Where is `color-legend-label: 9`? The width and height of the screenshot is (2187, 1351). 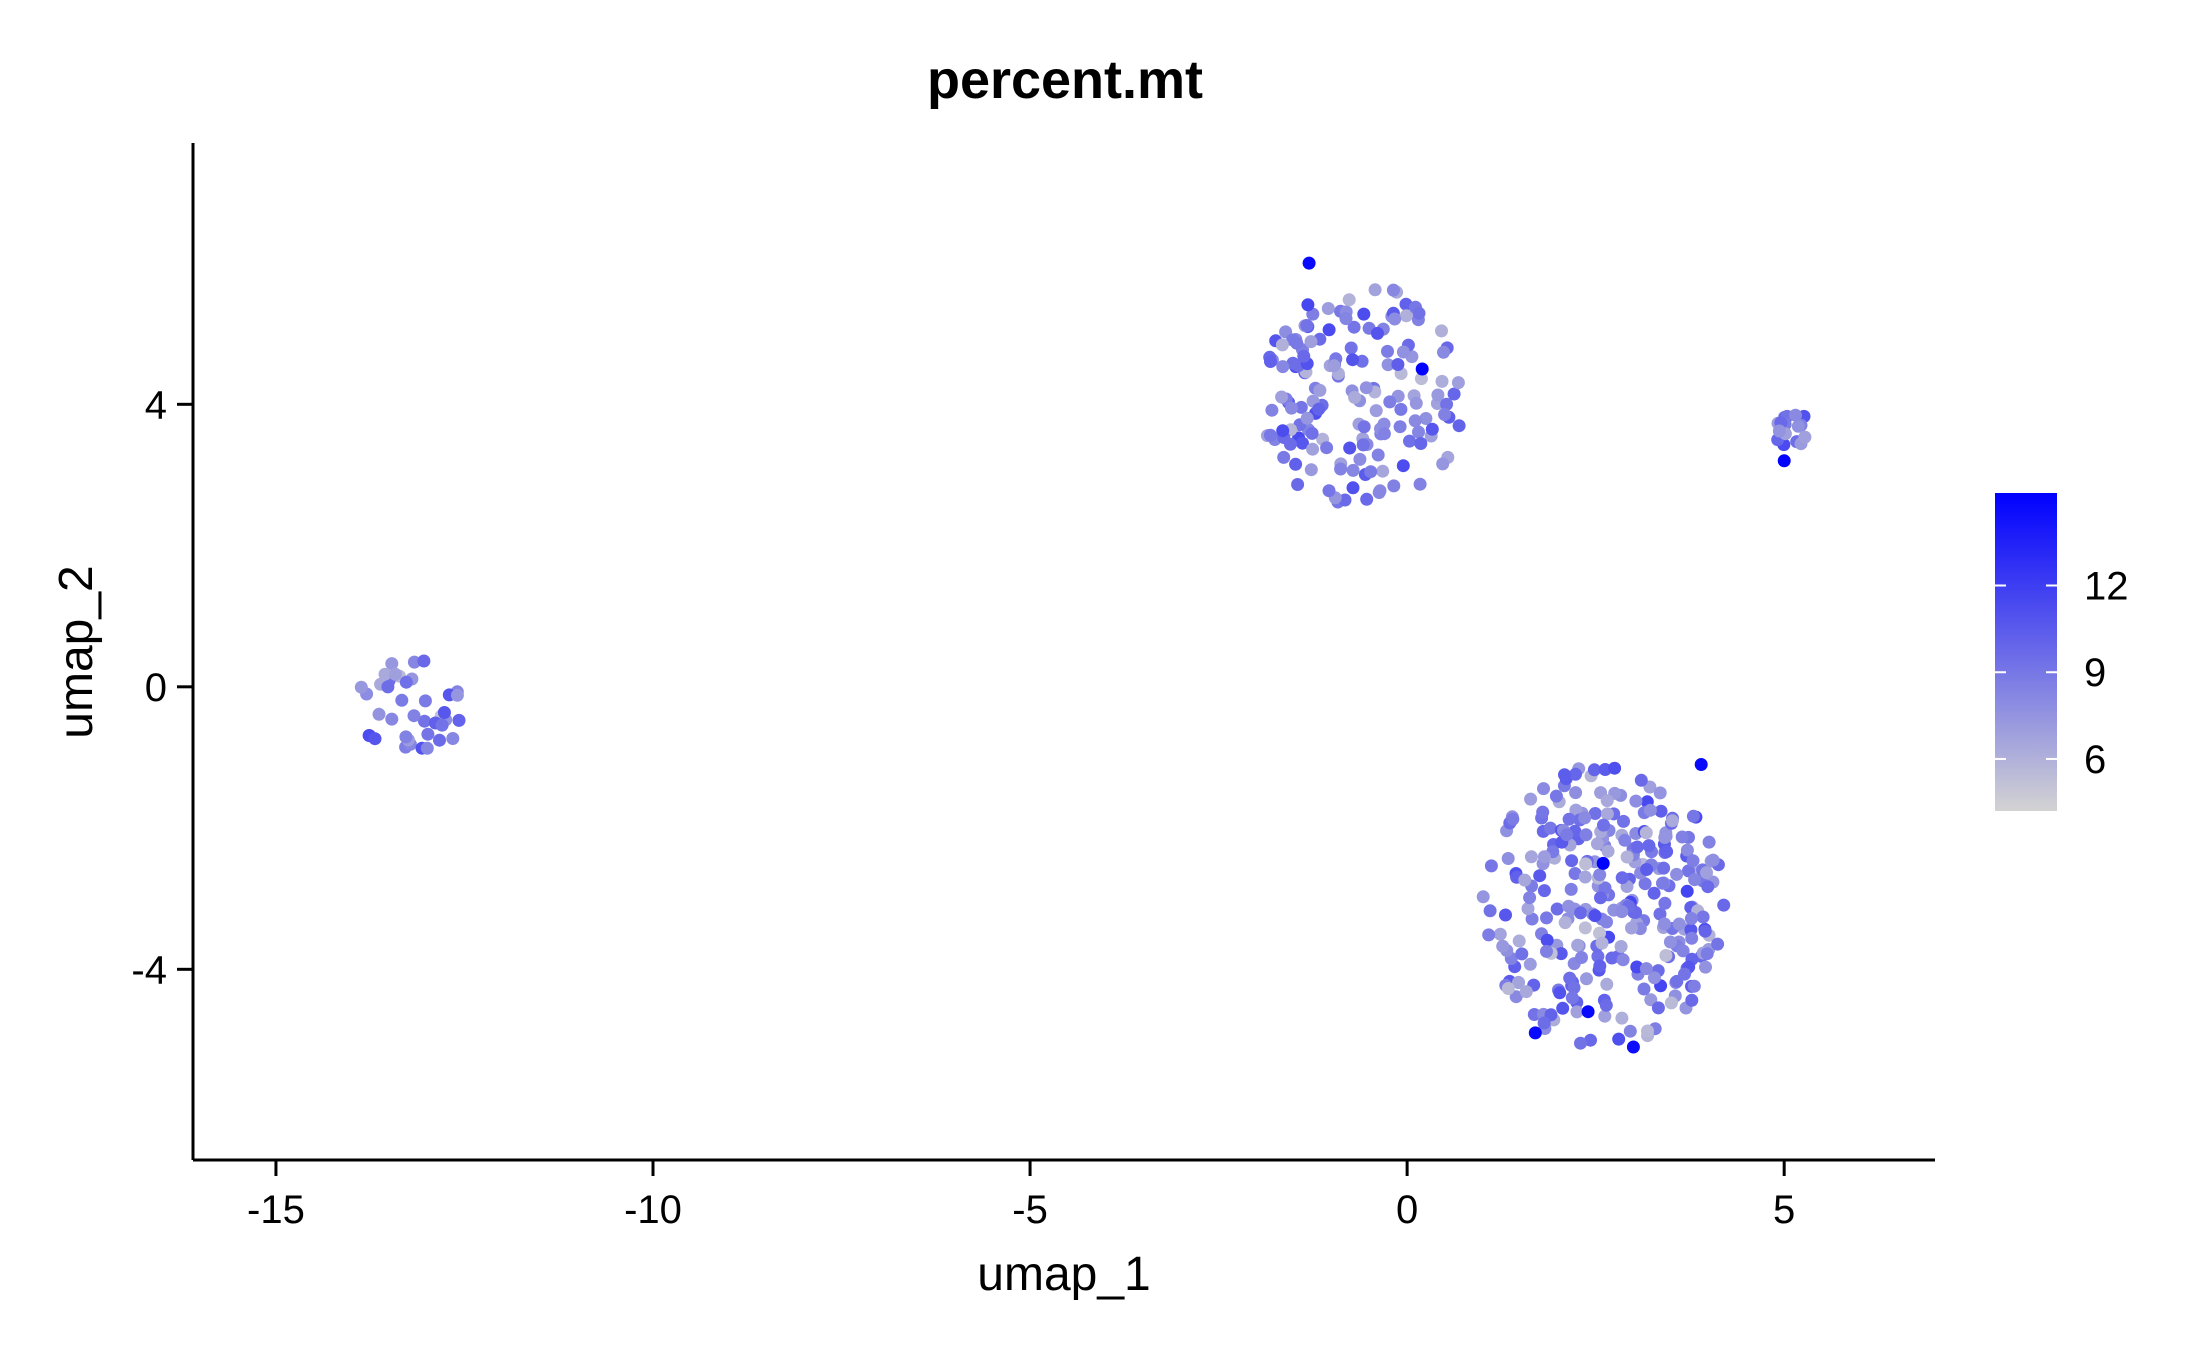 color-legend-label: 9 is located at coordinates (2095, 673).